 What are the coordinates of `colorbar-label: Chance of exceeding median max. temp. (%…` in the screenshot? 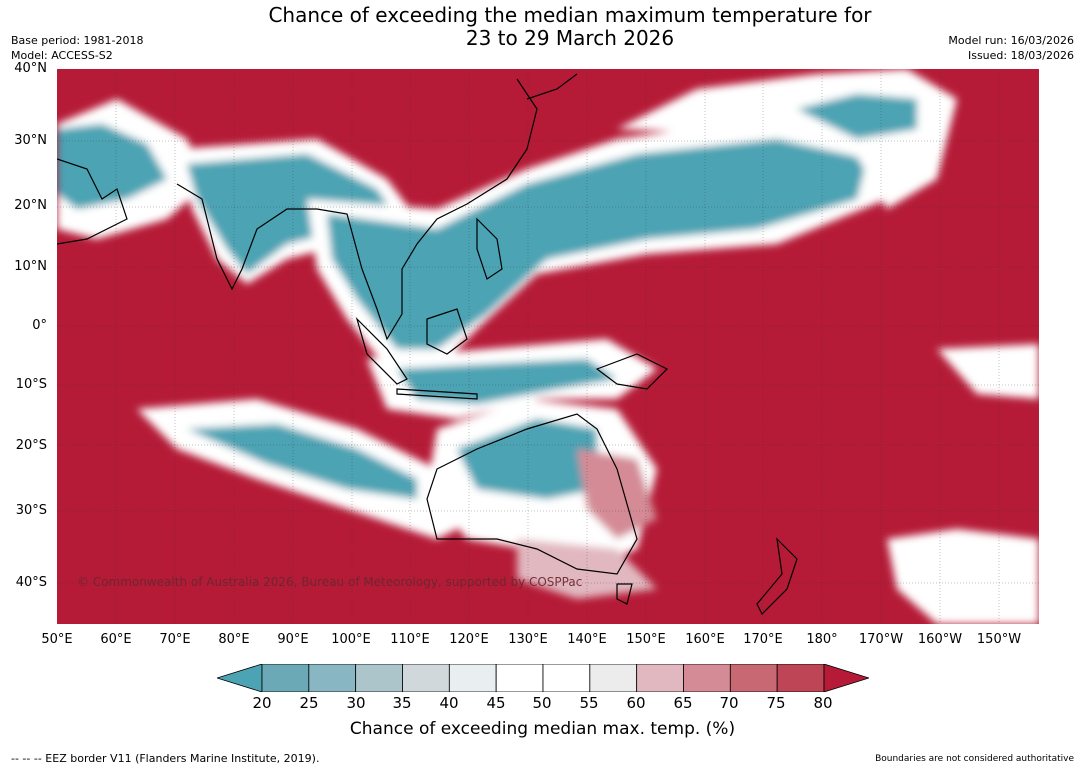 It's located at (542, 729).